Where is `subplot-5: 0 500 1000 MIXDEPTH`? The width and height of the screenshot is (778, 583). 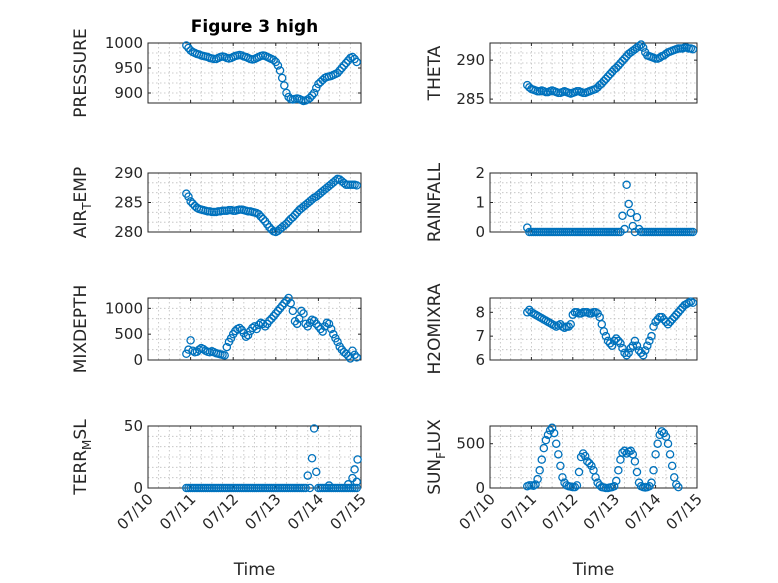
subplot-5: 0 500 1000 MIXDEPTH is located at coordinates (216, 329).